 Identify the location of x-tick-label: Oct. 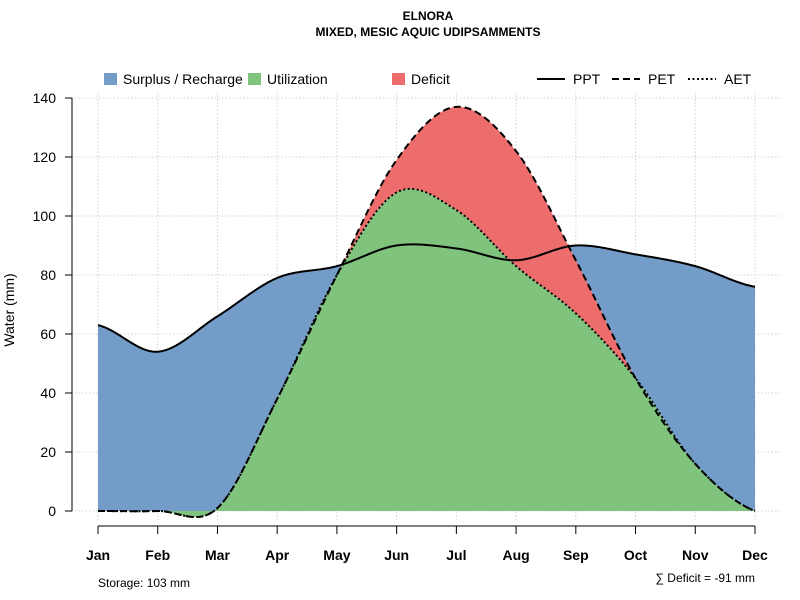
(636, 555).